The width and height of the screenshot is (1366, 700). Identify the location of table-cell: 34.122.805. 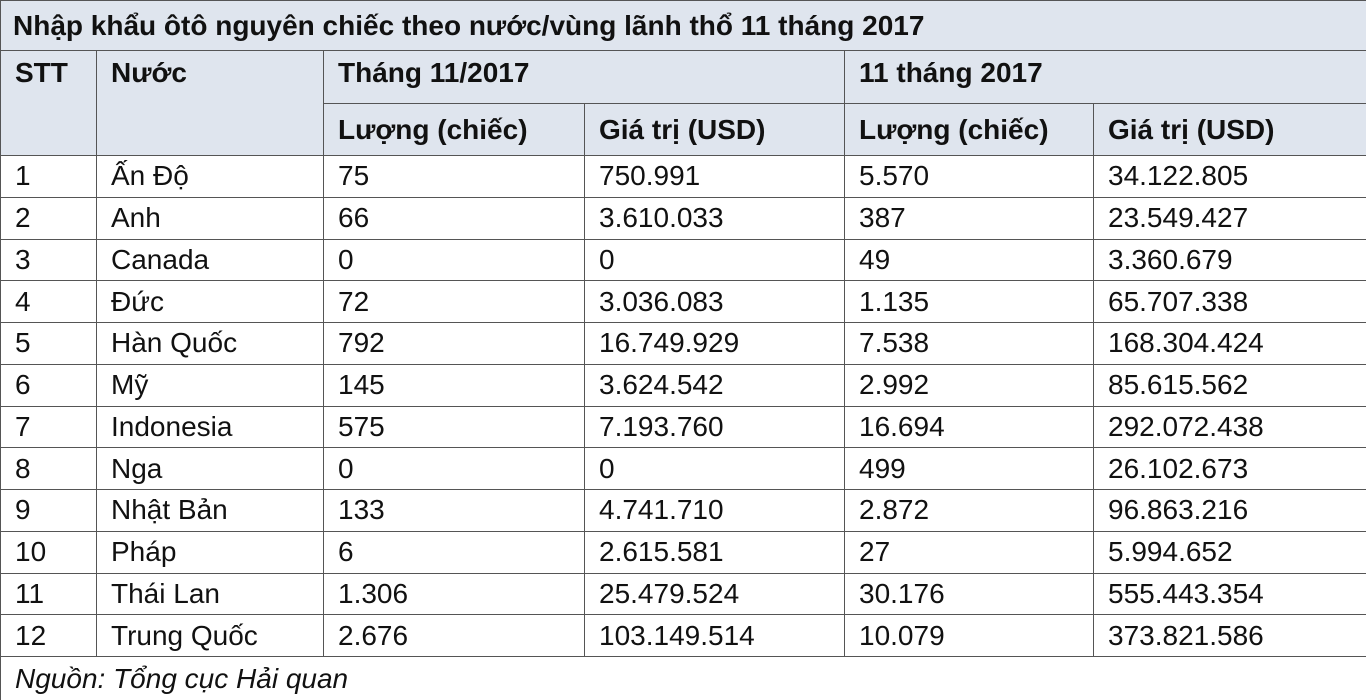
(1229, 176).